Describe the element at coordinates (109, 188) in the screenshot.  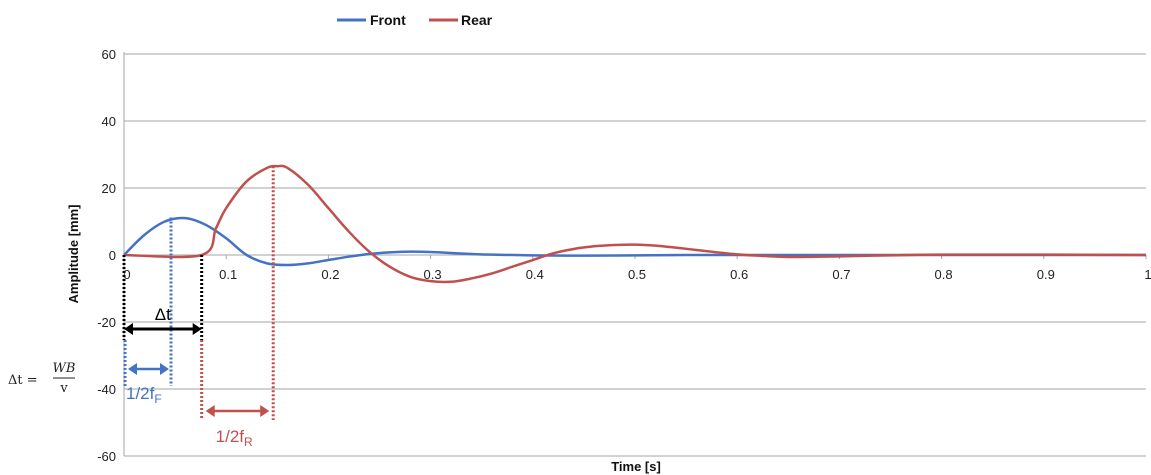
I see `y-tick-label: 20` at that location.